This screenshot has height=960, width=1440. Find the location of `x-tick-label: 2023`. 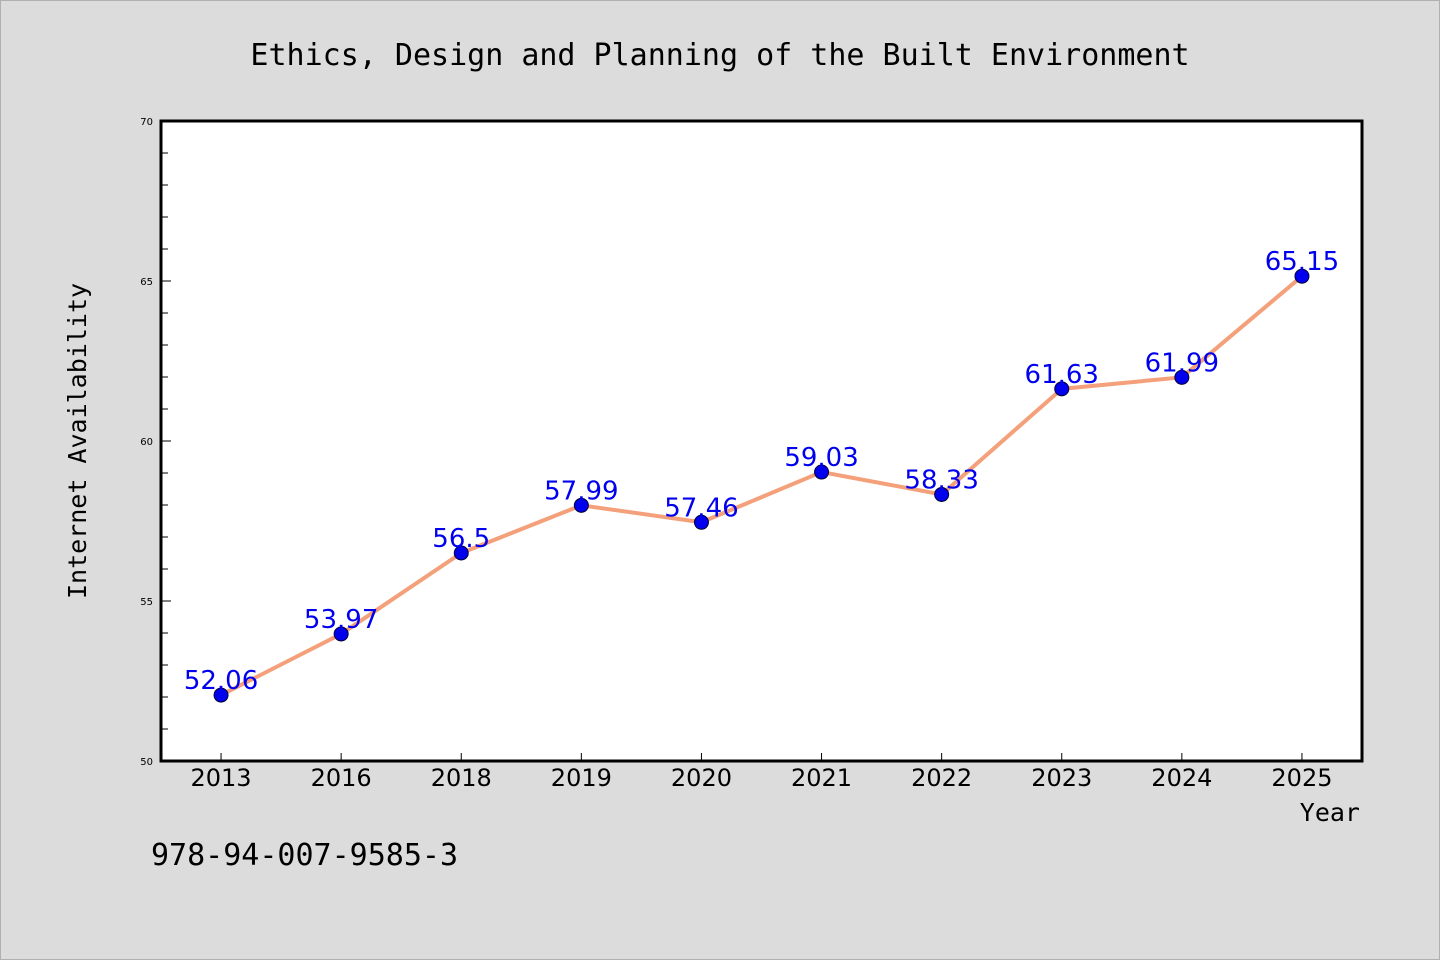

x-tick-label: 2023 is located at coordinates (1061, 778).